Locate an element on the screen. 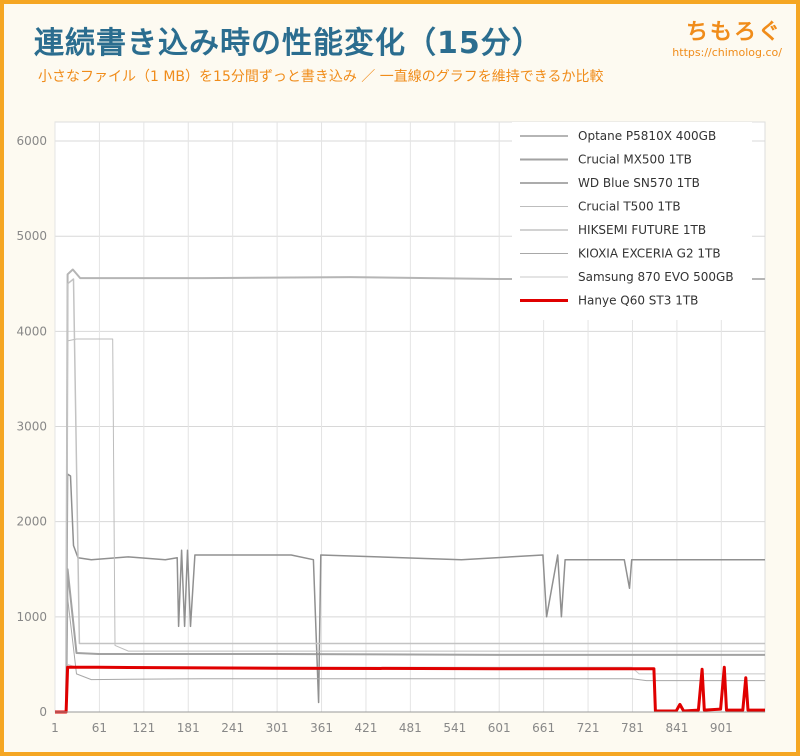  y-tick-label: 1000 is located at coordinates (31, 617).